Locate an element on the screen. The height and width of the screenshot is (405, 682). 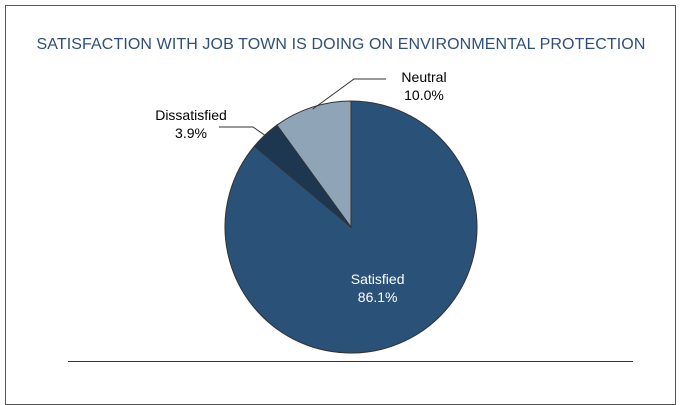
baseline-rule is located at coordinates (350, 361).